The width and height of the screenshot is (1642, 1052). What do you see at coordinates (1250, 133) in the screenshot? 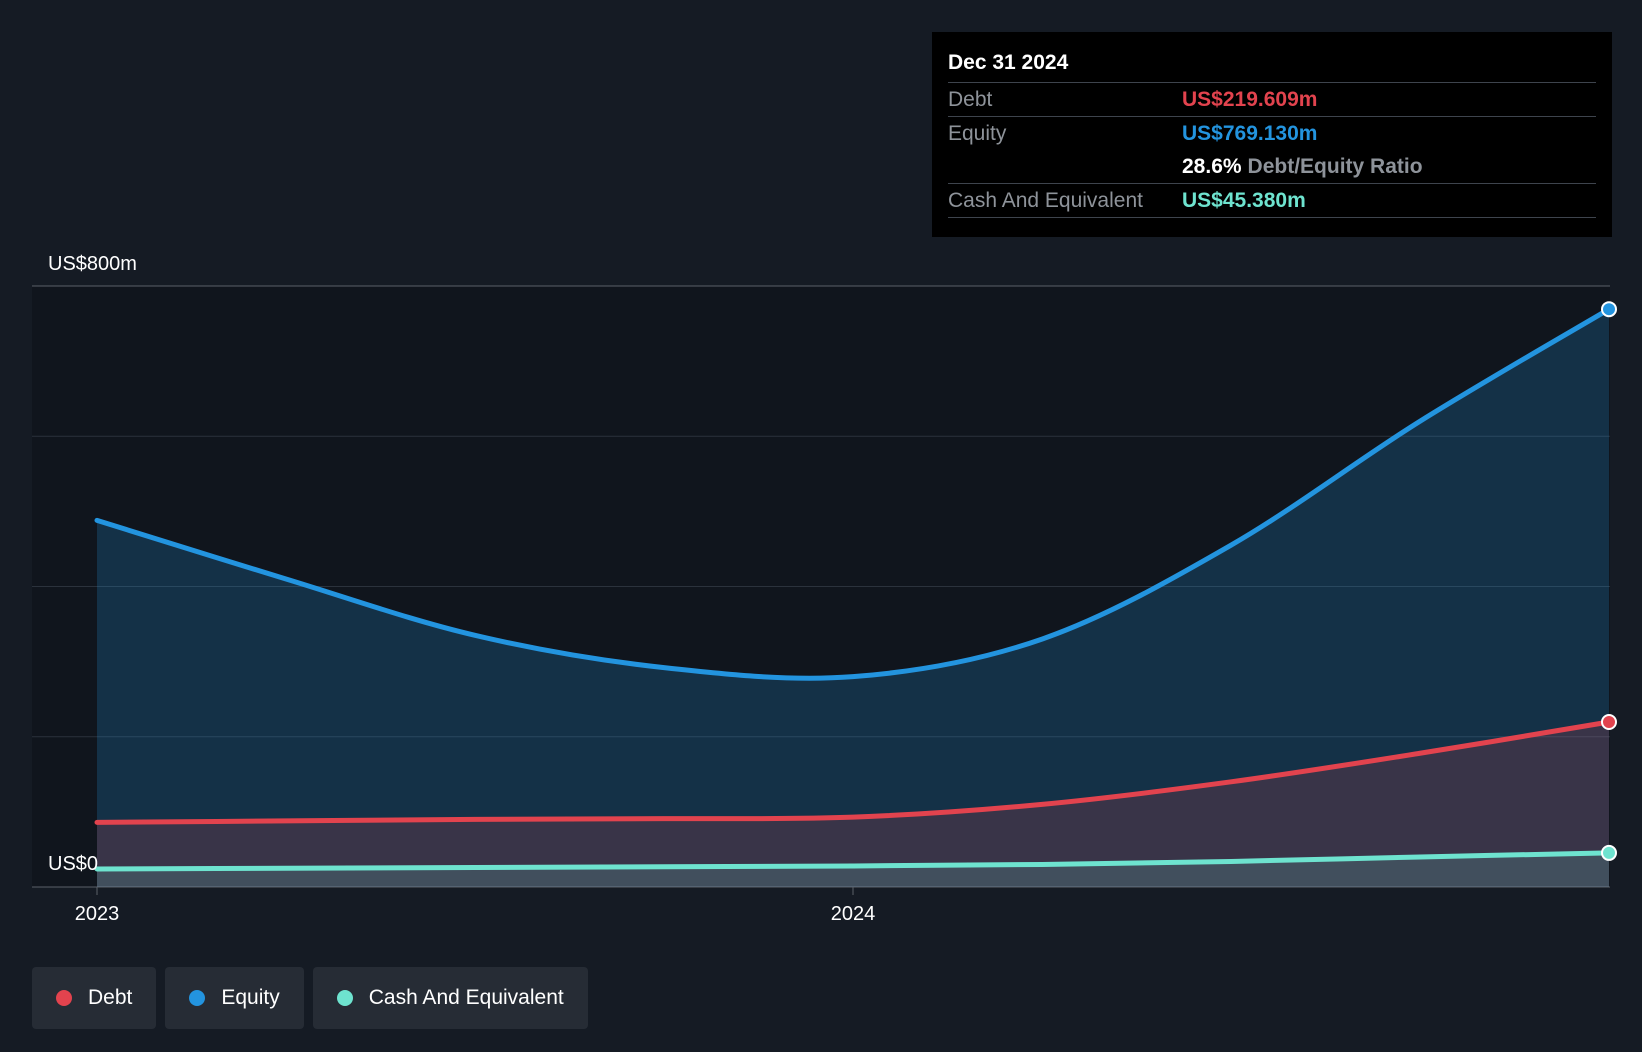
I see `tooltip-equity-value: US$769.130m` at bounding box center [1250, 133].